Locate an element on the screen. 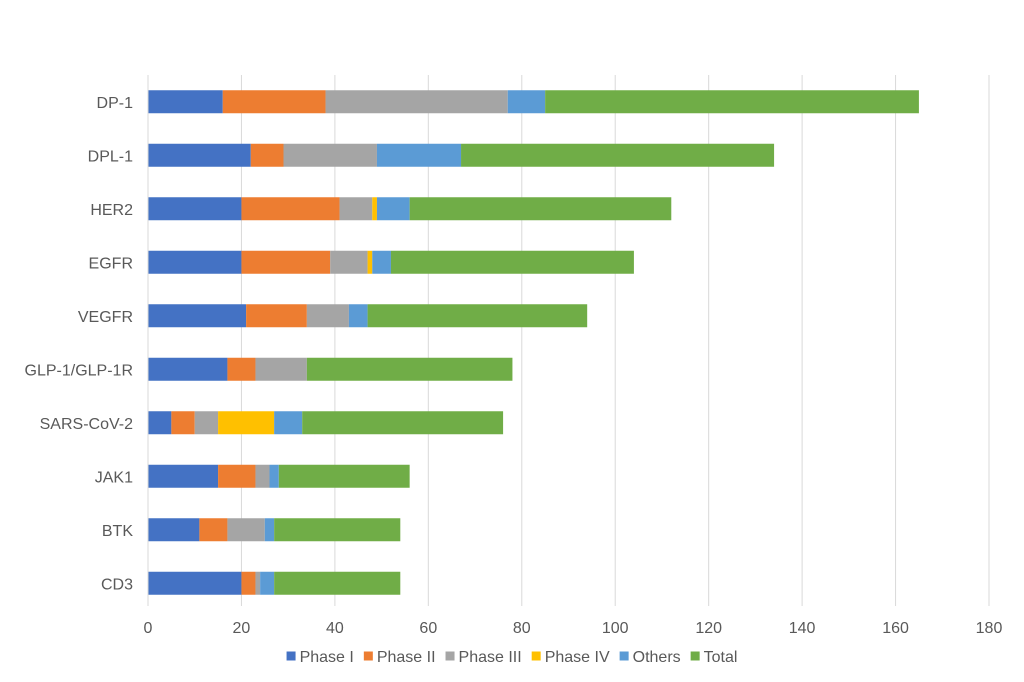 Image resolution: width=1024 pixels, height=682 pixels. bar-egfr-phase-iii is located at coordinates (349, 262).